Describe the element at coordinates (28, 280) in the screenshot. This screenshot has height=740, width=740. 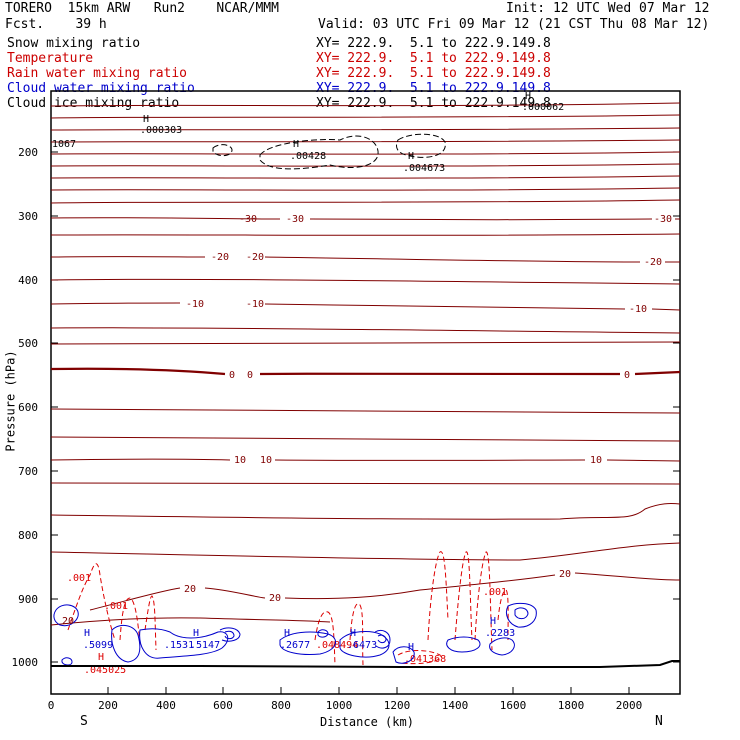
I see `y-tick-label: 400` at that location.